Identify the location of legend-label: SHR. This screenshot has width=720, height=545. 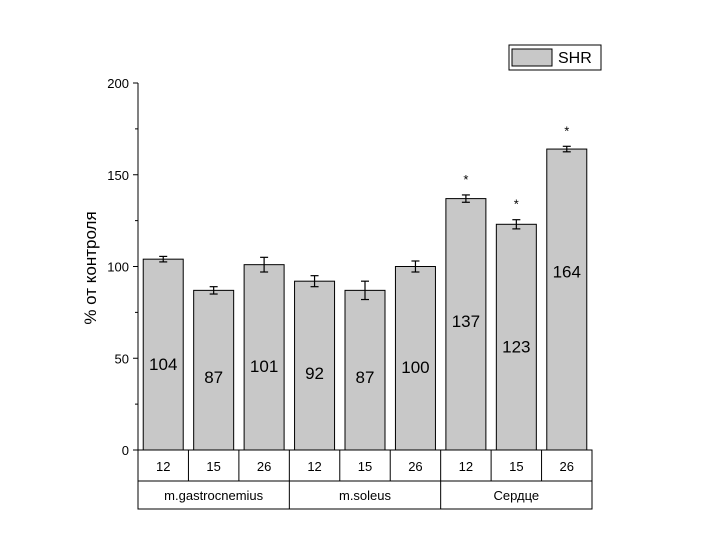
(575, 58).